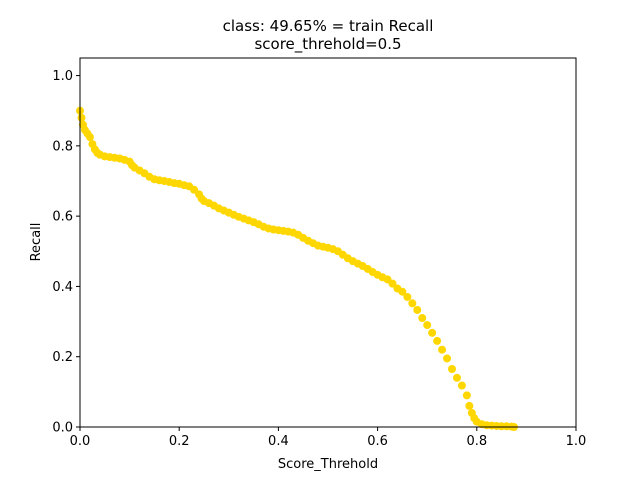  I want to click on x-tick-label-4: 0.8, so click(476, 441).